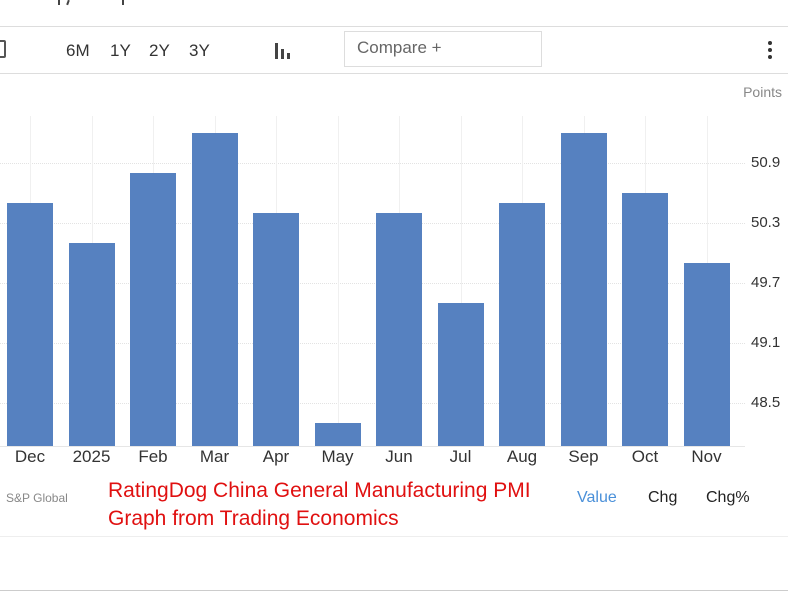 The height and width of the screenshot is (593, 788). I want to click on compare-input: Compare +, so click(443, 49).